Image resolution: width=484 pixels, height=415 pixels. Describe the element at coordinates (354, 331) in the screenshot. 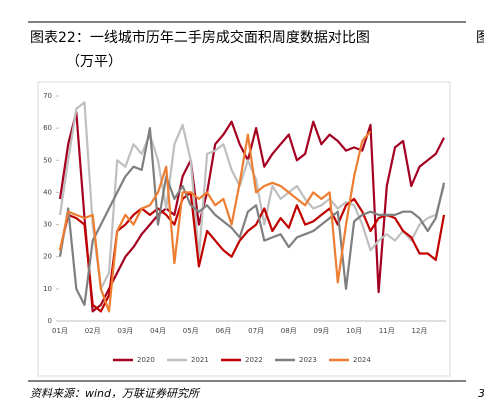

I see `x-tick-label: 10月` at that location.